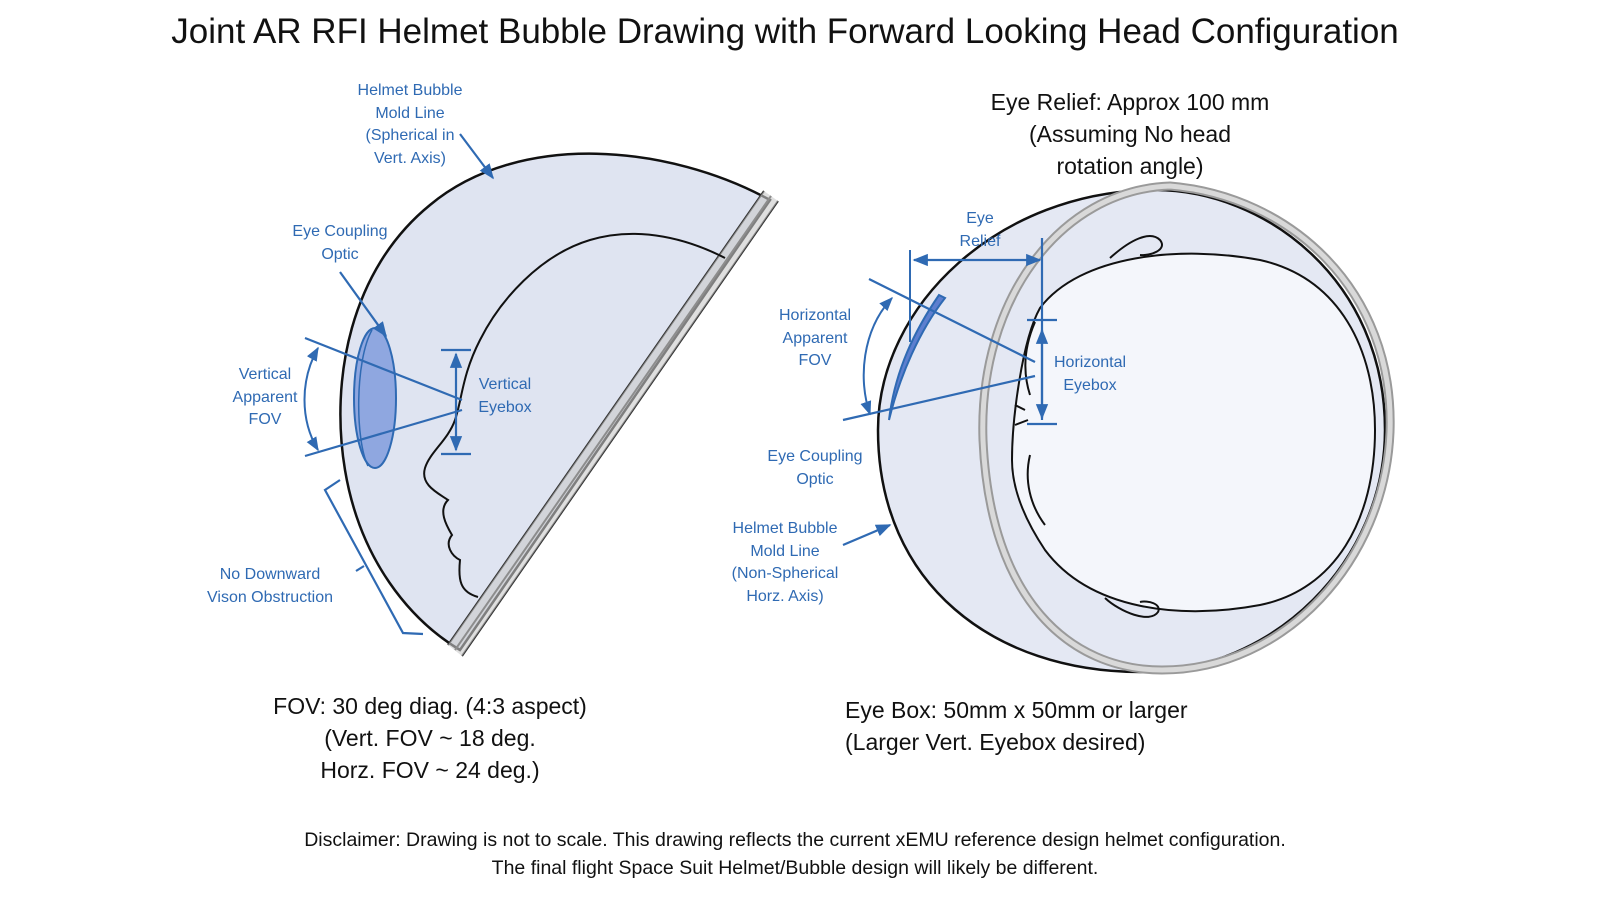  Describe the element at coordinates (270, 586) in the screenshot. I see `side-no-downward-label: No Downward Vison Obstruction` at that location.